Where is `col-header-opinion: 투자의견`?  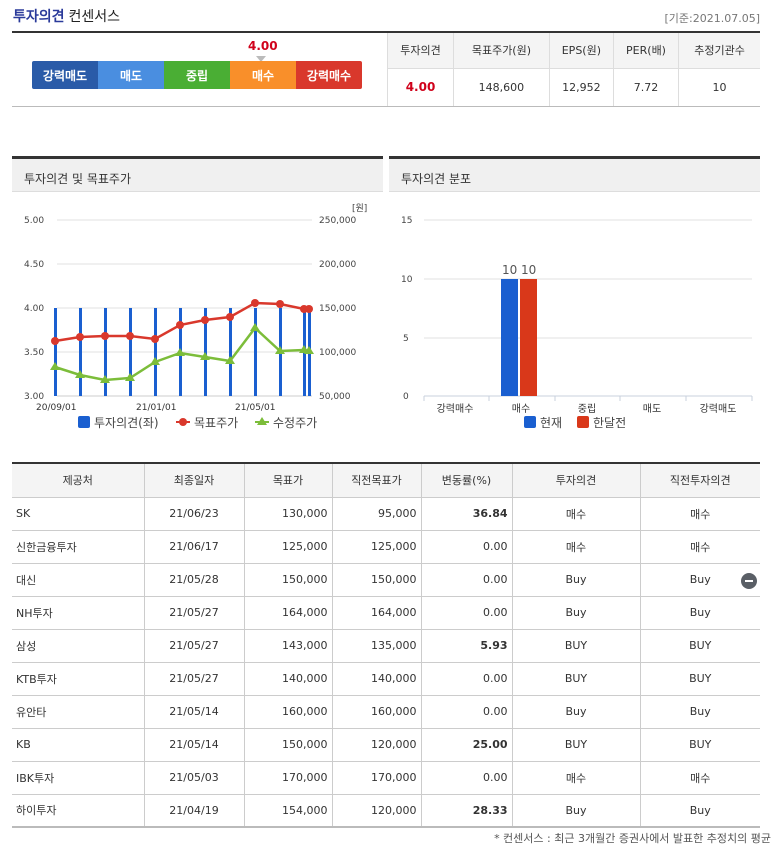
col-header-opinion: 투자의견 is located at coordinates (575, 480).